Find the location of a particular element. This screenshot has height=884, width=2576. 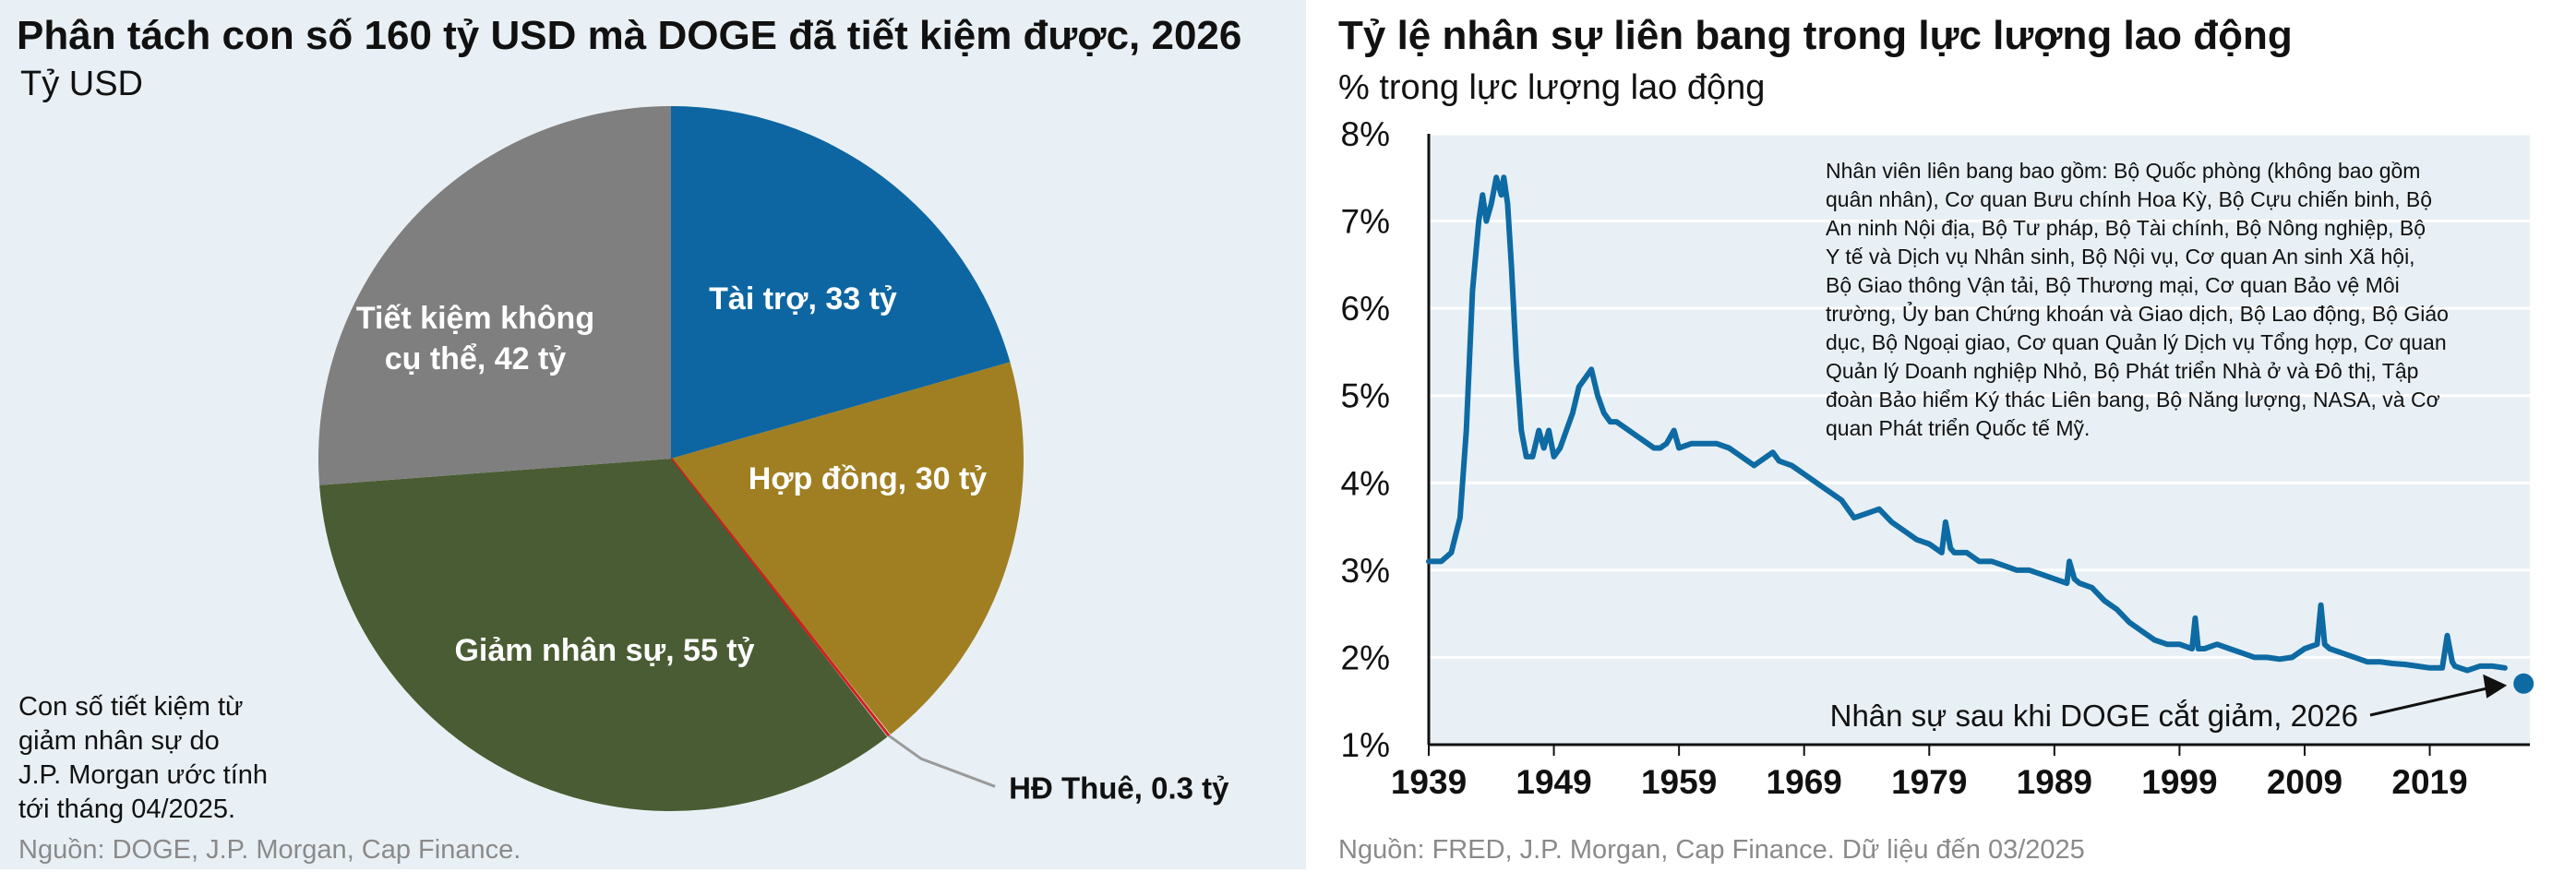

description-line: quan Phát triển Quốc tế Mỹ. is located at coordinates (1959, 428).